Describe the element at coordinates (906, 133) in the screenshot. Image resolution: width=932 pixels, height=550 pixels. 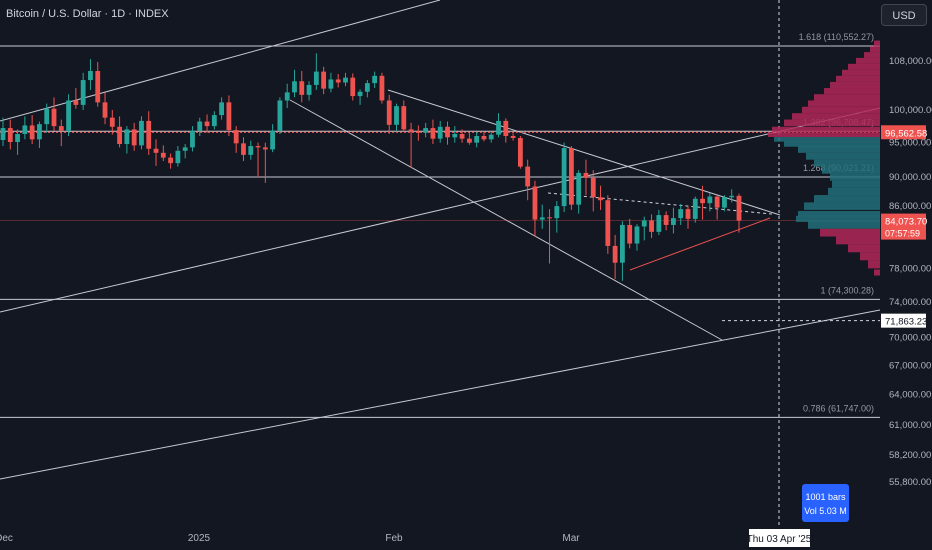
I see `marker-price-label: 96,562.58` at that location.